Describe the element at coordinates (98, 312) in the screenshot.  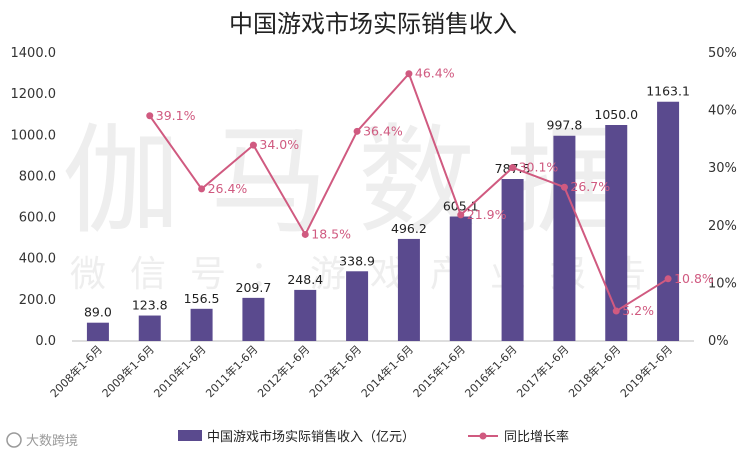
I see `bar-data-label: 89.0` at that location.